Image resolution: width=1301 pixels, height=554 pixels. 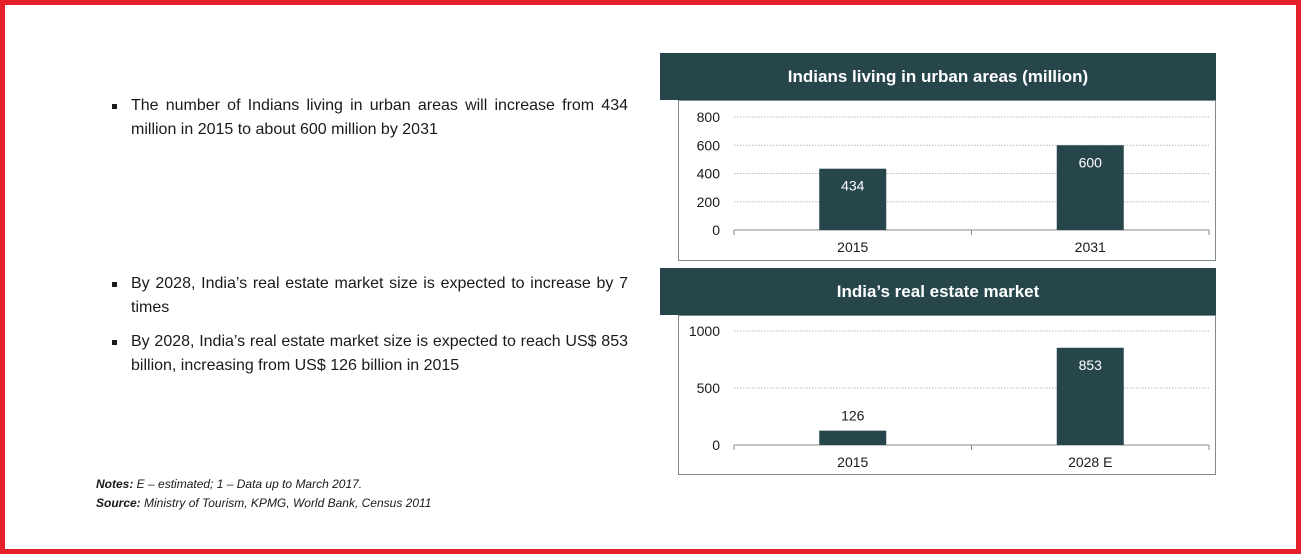 What do you see at coordinates (709, 174) in the screenshot?
I see `y-tick-label: 400` at bounding box center [709, 174].